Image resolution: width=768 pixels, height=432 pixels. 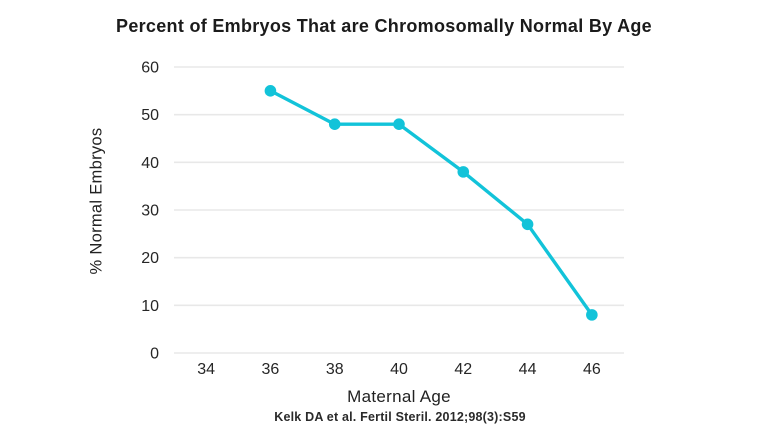 What do you see at coordinates (150, 211) in the screenshot?
I see `y-tick-label-30: 30` at bounding box center [150, 211].